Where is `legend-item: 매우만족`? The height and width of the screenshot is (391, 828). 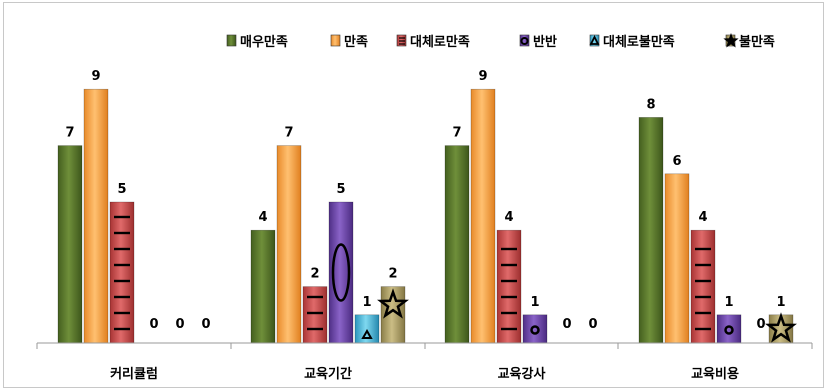 legend-item: 매우만족 is located at coordinates (257, 42).